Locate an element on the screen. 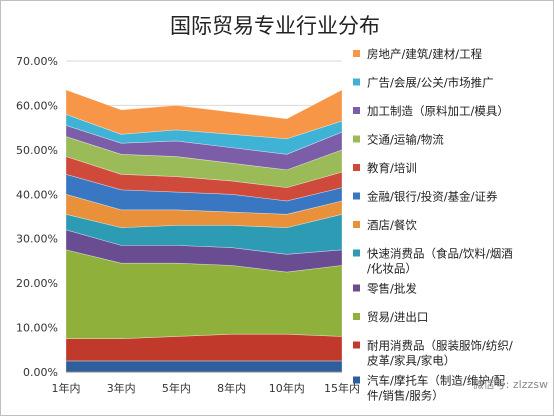  y-tick-label: 50.00% is located at coordinates (37, 150).